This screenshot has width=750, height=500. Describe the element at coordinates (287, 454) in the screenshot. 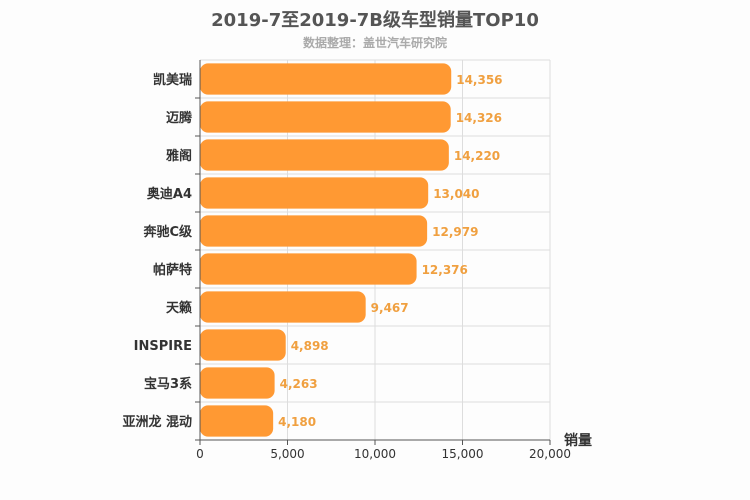

I see `x-tick-label: 5,000` at that location.